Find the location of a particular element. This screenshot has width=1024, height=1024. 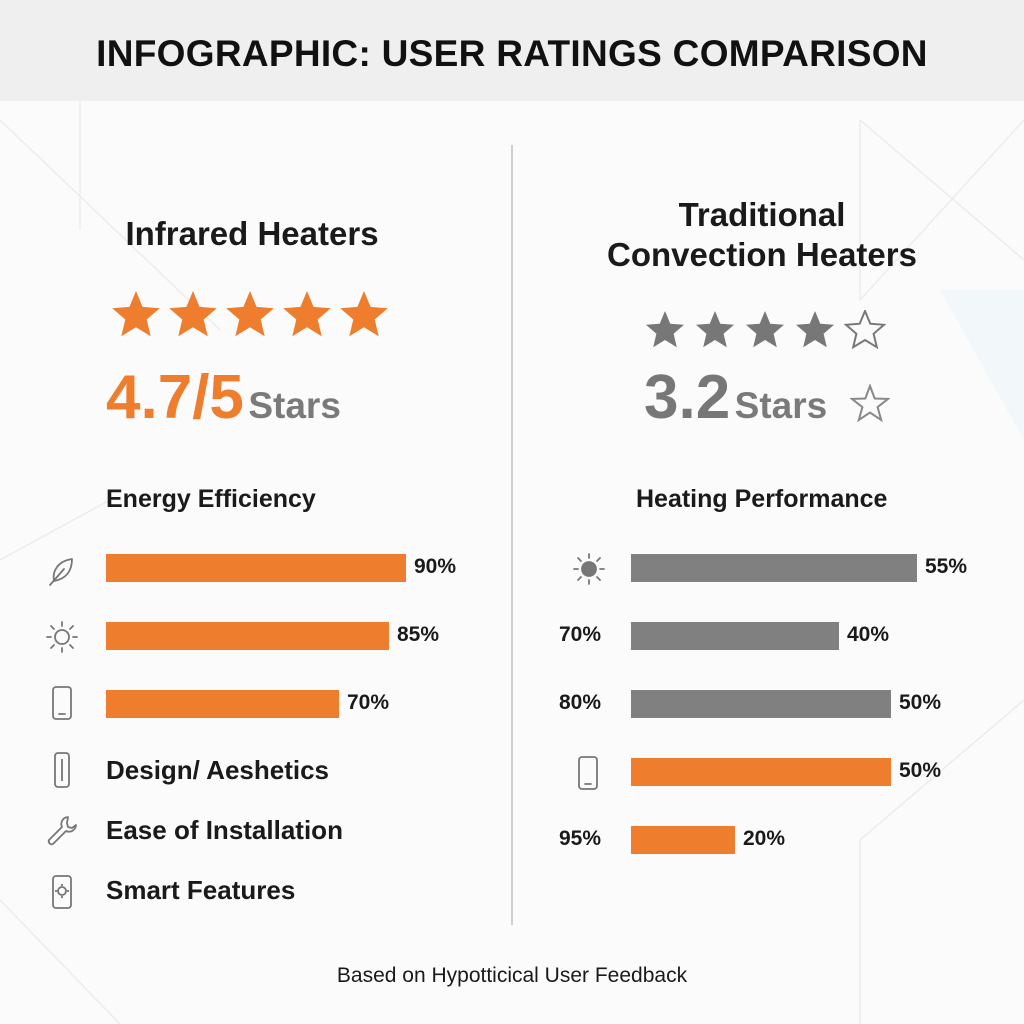

bar-side-label: 70% is located at coordinates (580, 634).